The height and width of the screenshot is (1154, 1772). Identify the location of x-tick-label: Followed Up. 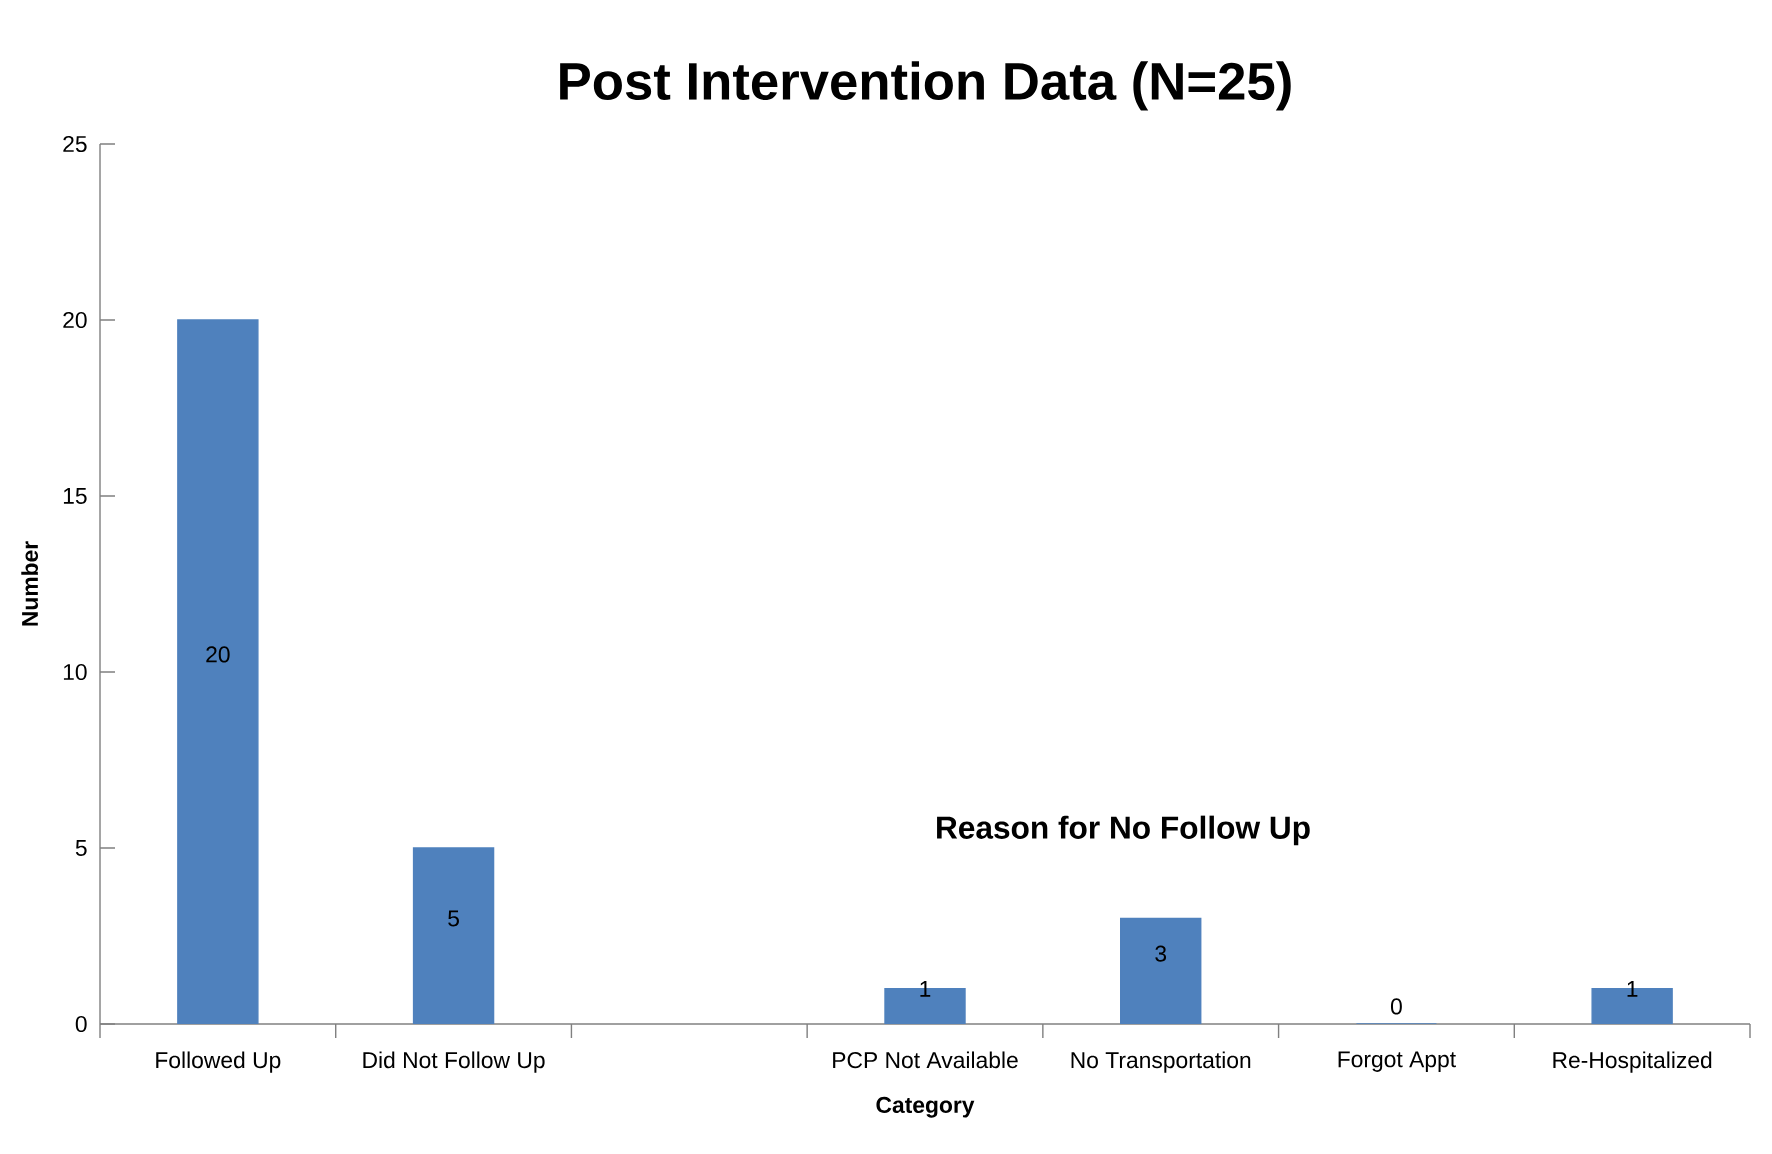
(218, 1062).